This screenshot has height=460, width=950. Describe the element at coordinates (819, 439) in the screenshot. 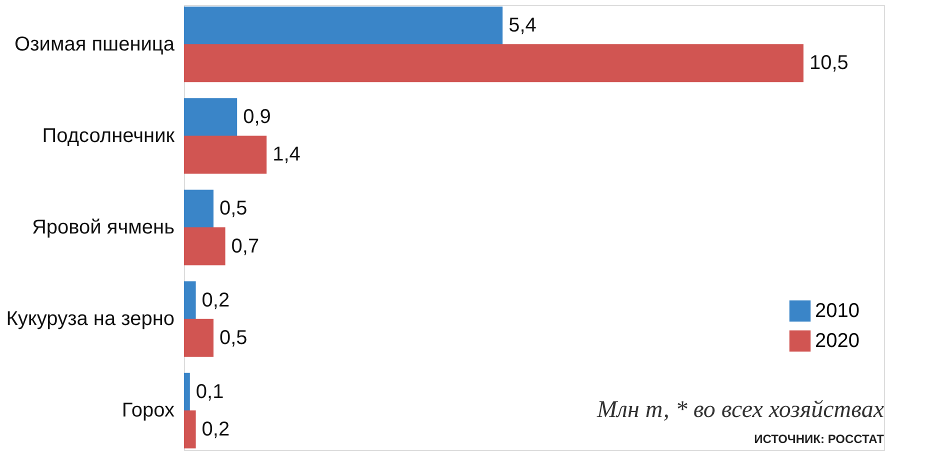

I see `annotation: ИСТОЧНИК: РОССТАТ` at that location.